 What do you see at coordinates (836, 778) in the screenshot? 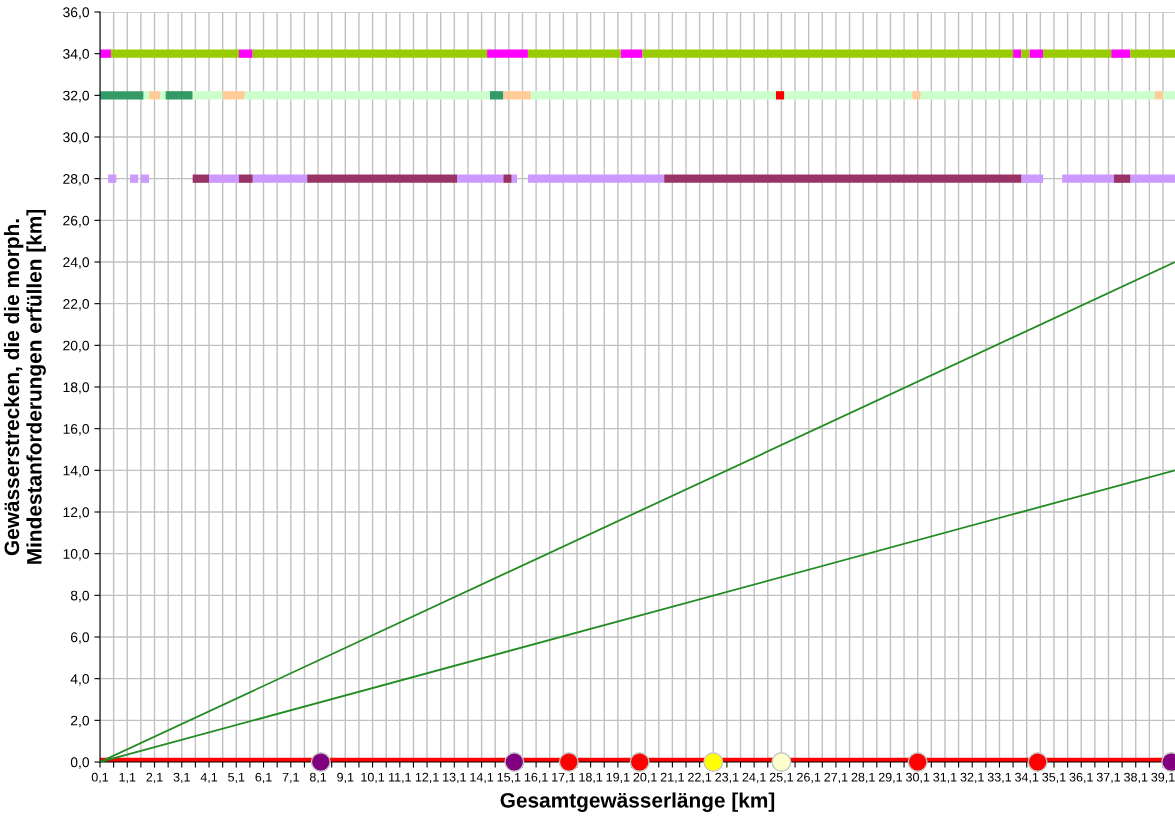
I see `x-tick-label: 27,1` at bounding box center [836, 778].